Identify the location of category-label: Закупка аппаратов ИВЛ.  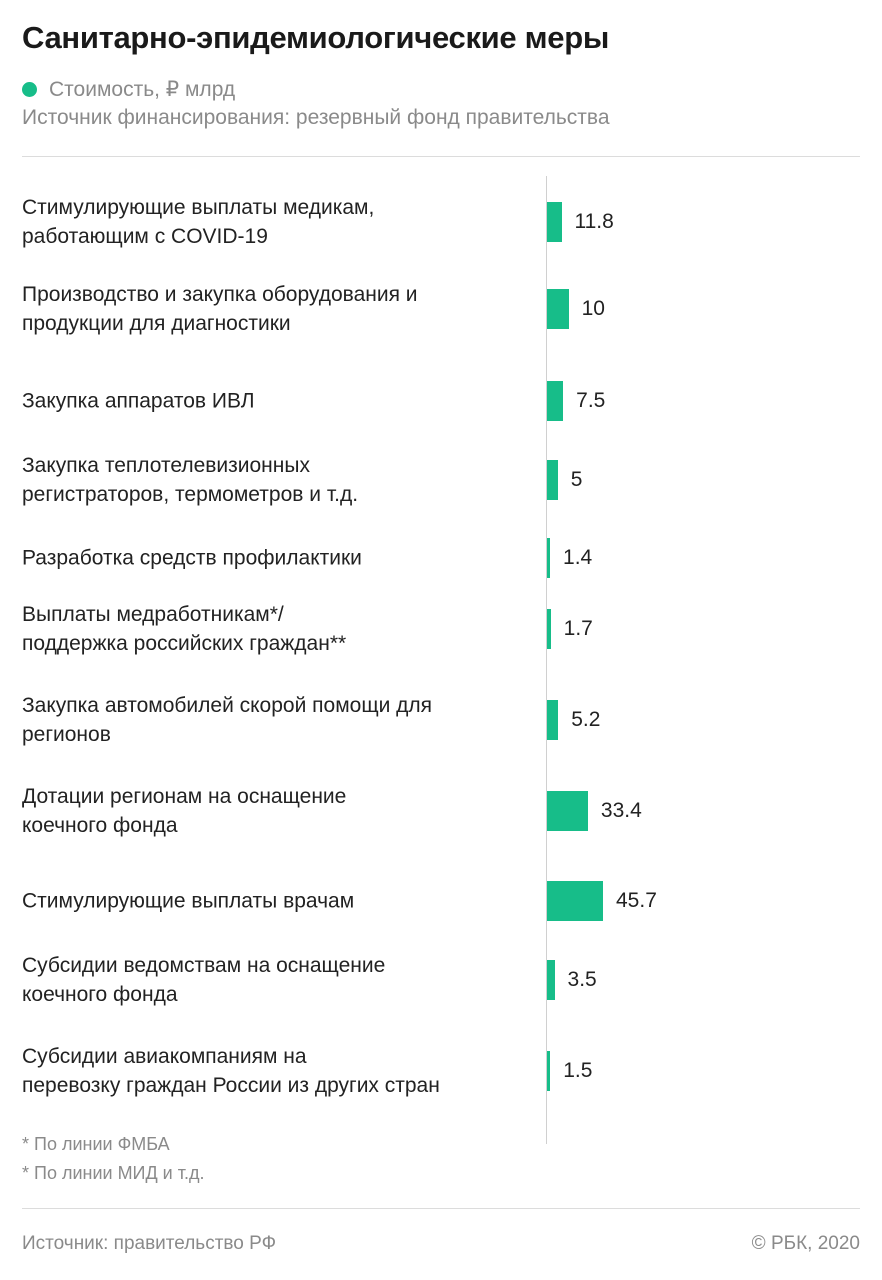
(138, 401).